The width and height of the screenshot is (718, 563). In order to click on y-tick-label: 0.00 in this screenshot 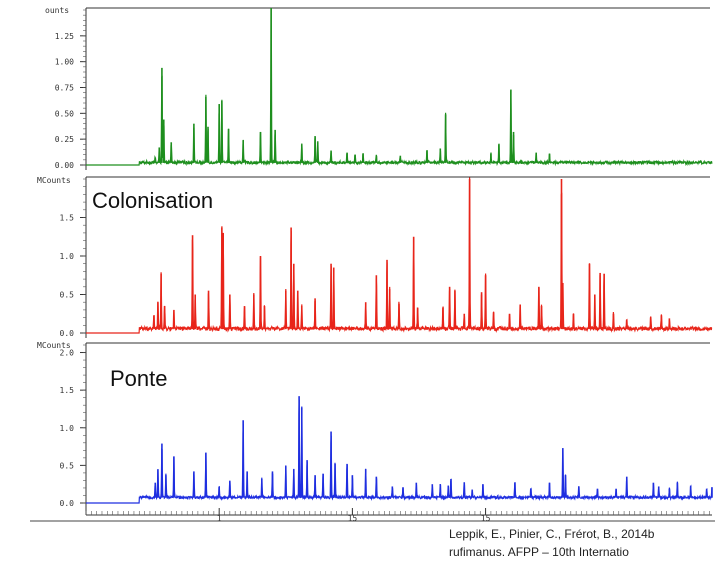, I will do `click(64, 165)`.